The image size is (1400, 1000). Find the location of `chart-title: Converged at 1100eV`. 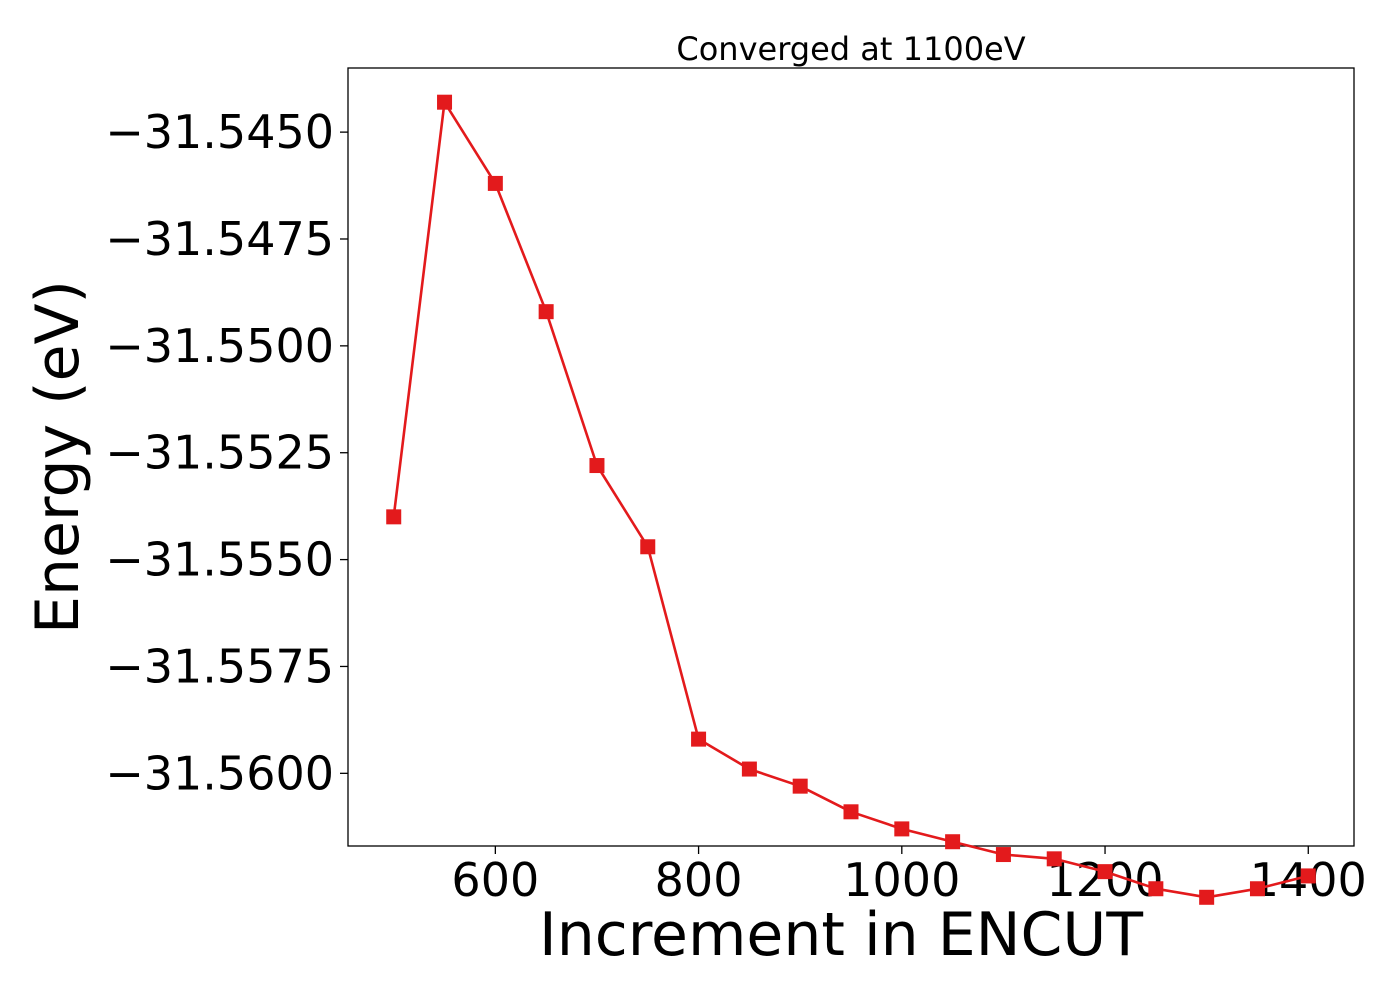

chart-title: Converged at 1100eV is located at coordinates (850, 49).